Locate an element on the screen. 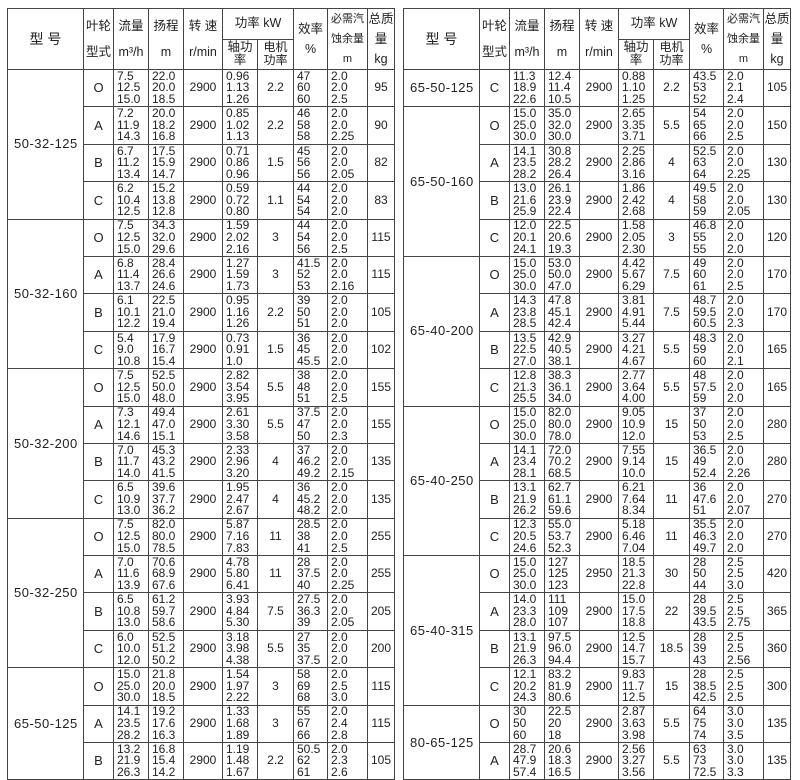 The width and height of the screenshot is (800, 780). head-cell-value: 123 is located at coordinates (558, 585).